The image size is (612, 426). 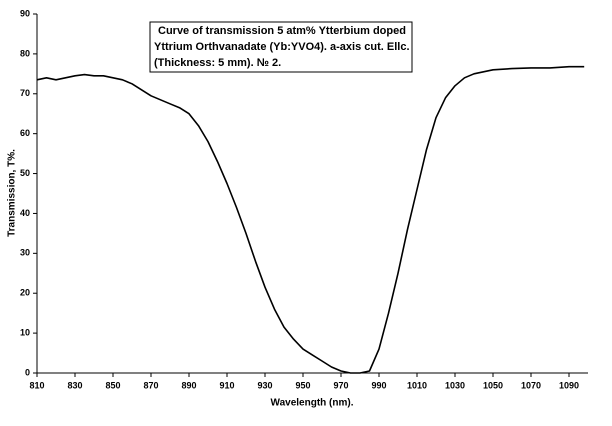 What do you see at coordinates (25, 213) in the screenshot?
I see `y-tick-label: 40` at bounding box center [25, 213].